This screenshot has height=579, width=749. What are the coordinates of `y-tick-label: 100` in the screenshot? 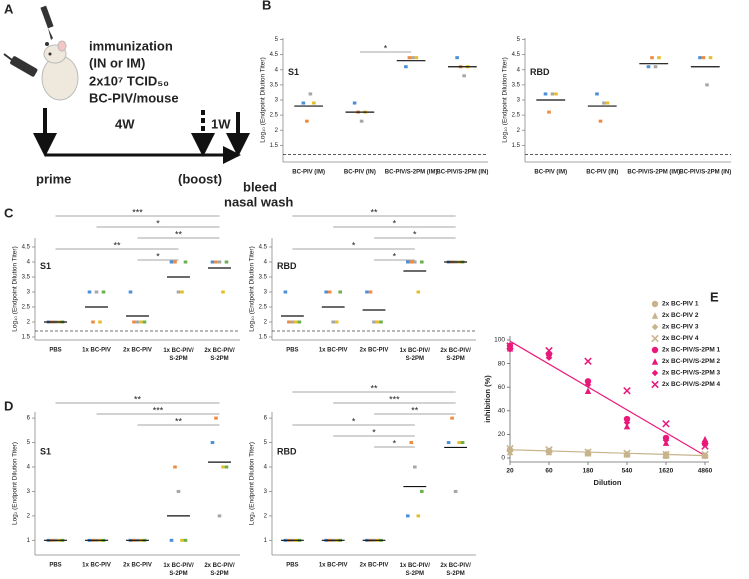 It's located at (499, 340).